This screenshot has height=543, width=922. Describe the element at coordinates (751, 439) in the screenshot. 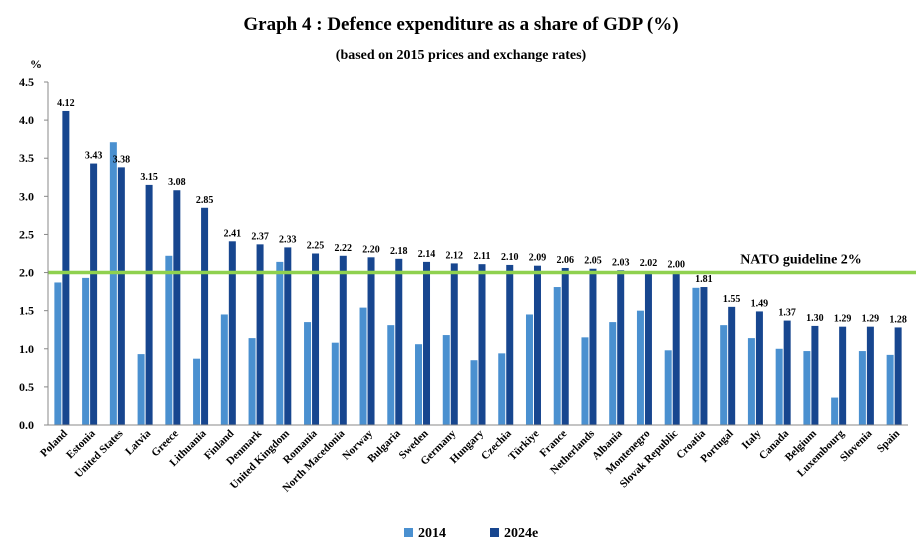

I see `category-label: Italy` at that location.